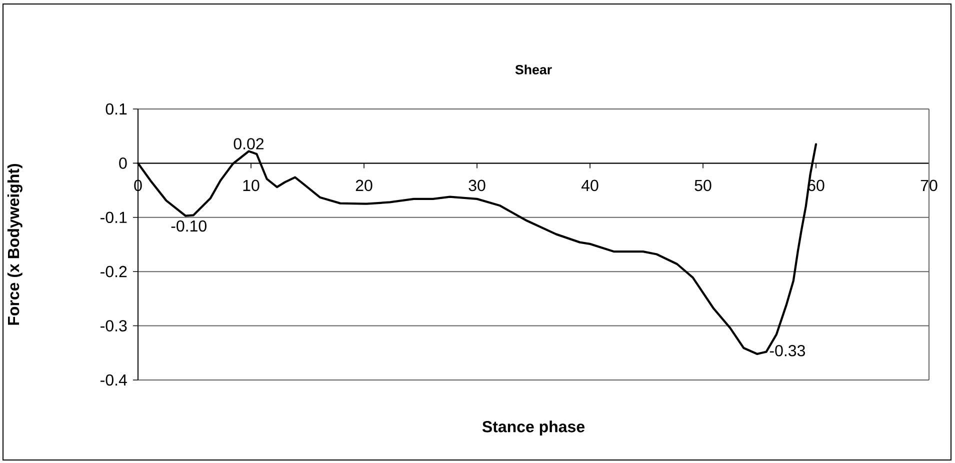 The image size is (955, 463). Describe the element at coordinates (14, 244) in the screenshot. I see `y-axis-title: Force (x Bodyweight)` at that location.